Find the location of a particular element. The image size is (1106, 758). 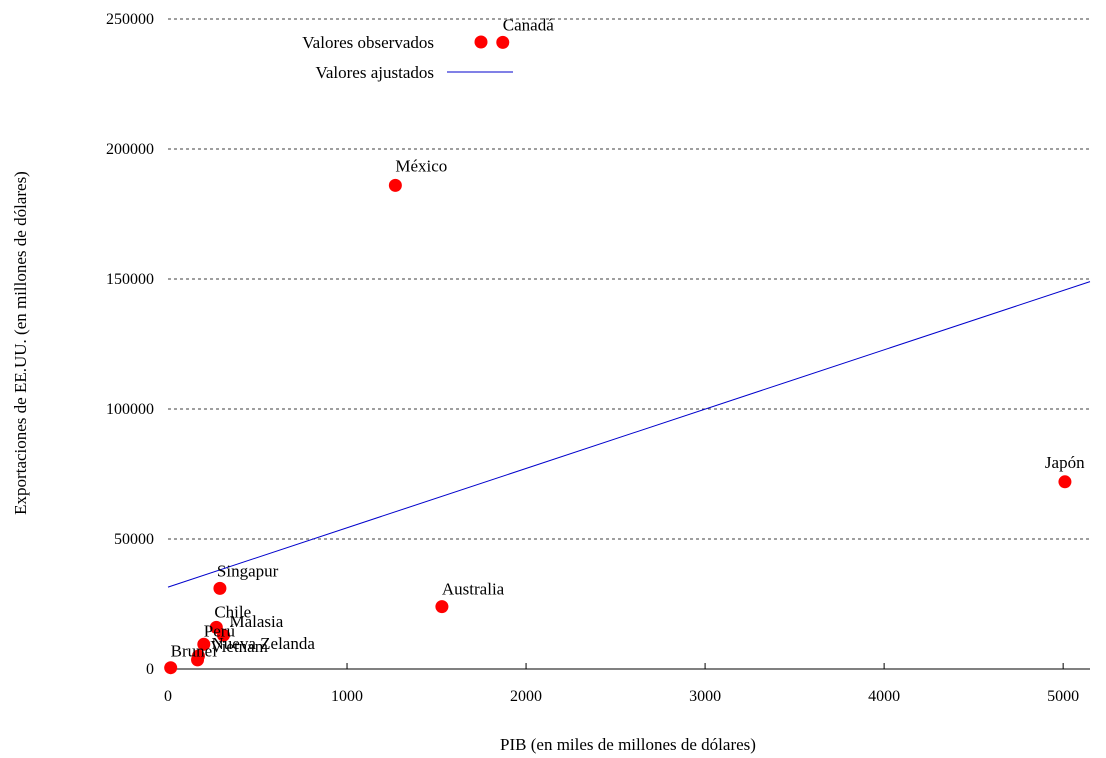

axes is located at coordinates (628, 666).